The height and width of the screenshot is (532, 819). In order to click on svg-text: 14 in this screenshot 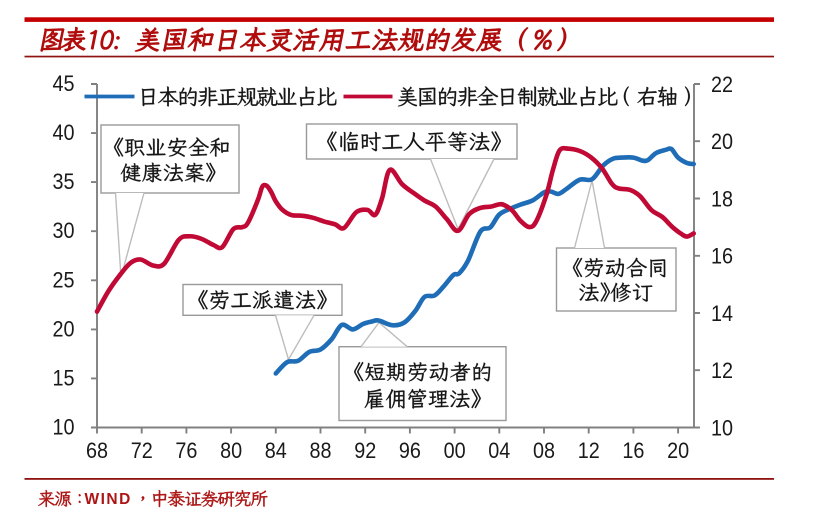, I will do `click(722, 314)`.